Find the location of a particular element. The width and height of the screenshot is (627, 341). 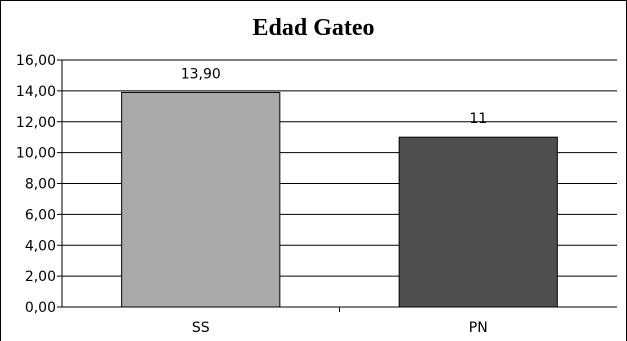

chart-title: Edad Gateo is located at coordinates (313, 28).